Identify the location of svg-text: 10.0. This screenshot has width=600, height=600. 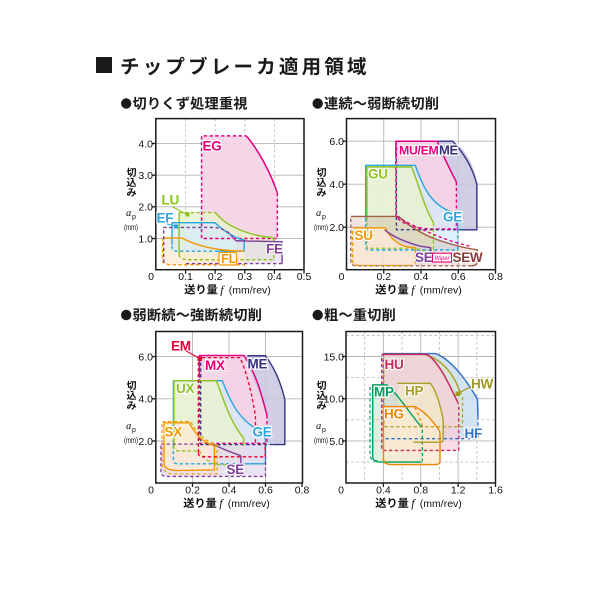
(334, 400).